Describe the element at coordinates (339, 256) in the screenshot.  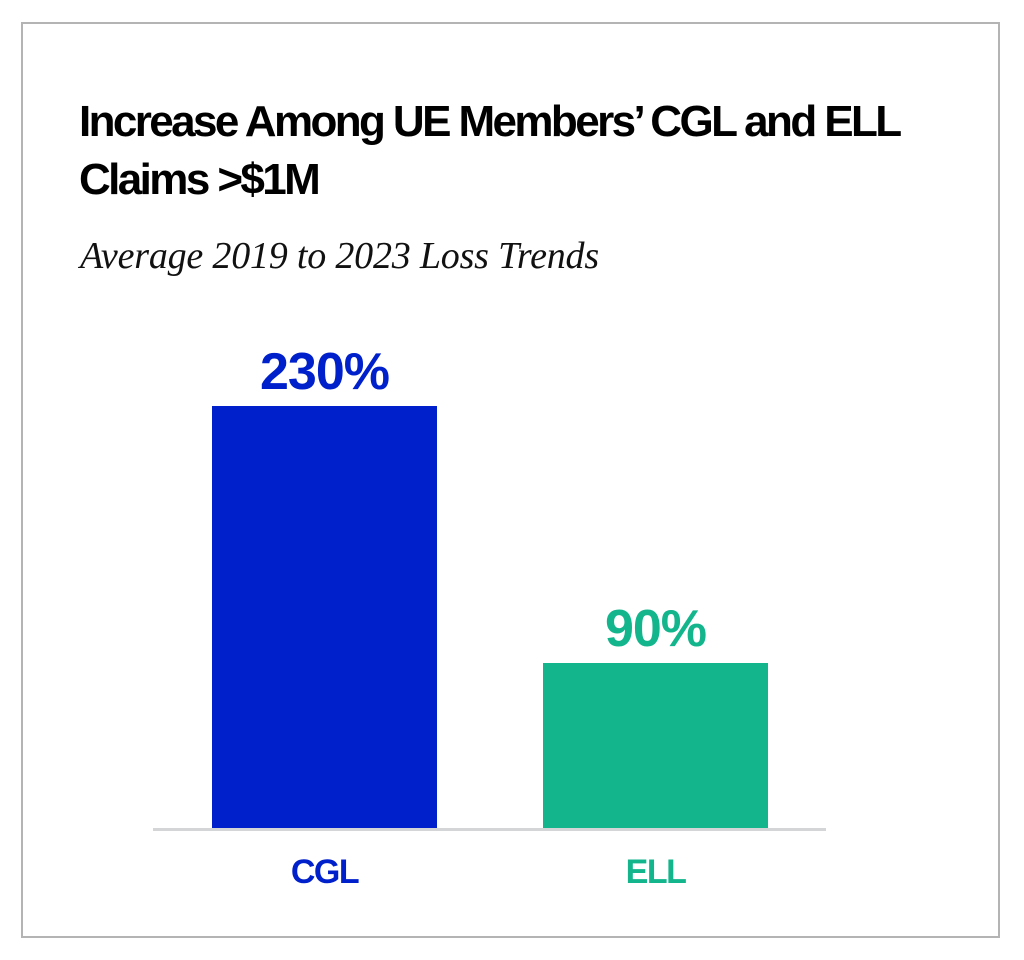
I see `chart-subtitle: Average 2019 to 2023 Loss Trends` at that location.